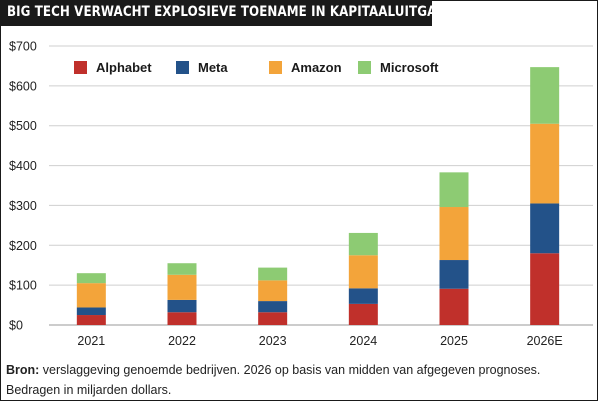 The image size is (598, 401). Describe the element at coordinates (316, 67) in the screenshot. I see `legend-label: Amazon` at that location.